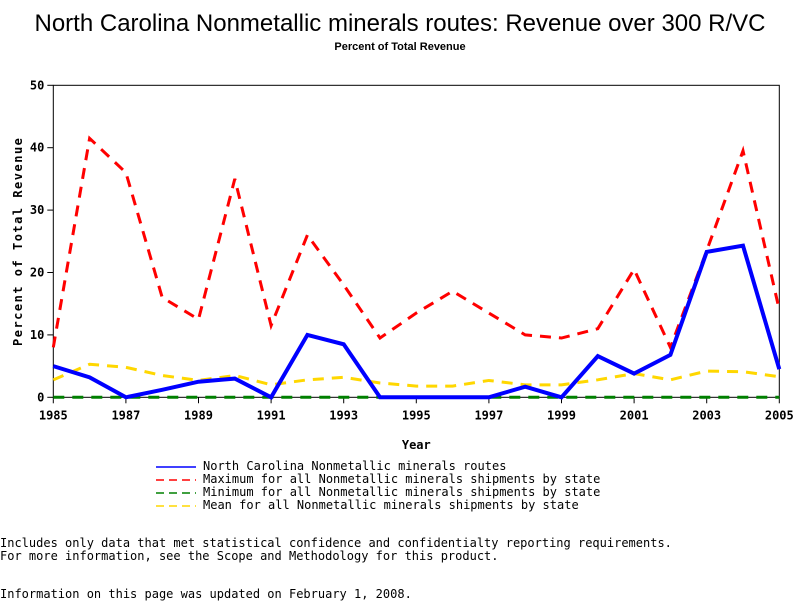 The height and width of the screenshot is (601, 800). Describe the element at coordinates (779, 415) in the screenshot. I see `x-tick-label: 2005` at that location.